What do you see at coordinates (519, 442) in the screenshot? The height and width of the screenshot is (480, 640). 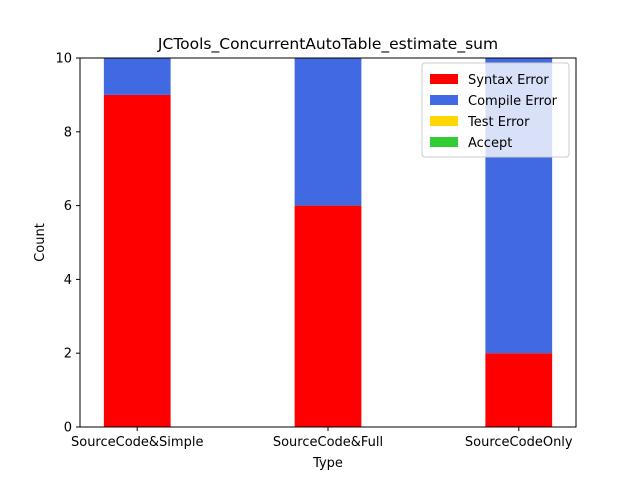 I see `x-tick-label: SourceCodeOnly` at bounding box center [519, 442].